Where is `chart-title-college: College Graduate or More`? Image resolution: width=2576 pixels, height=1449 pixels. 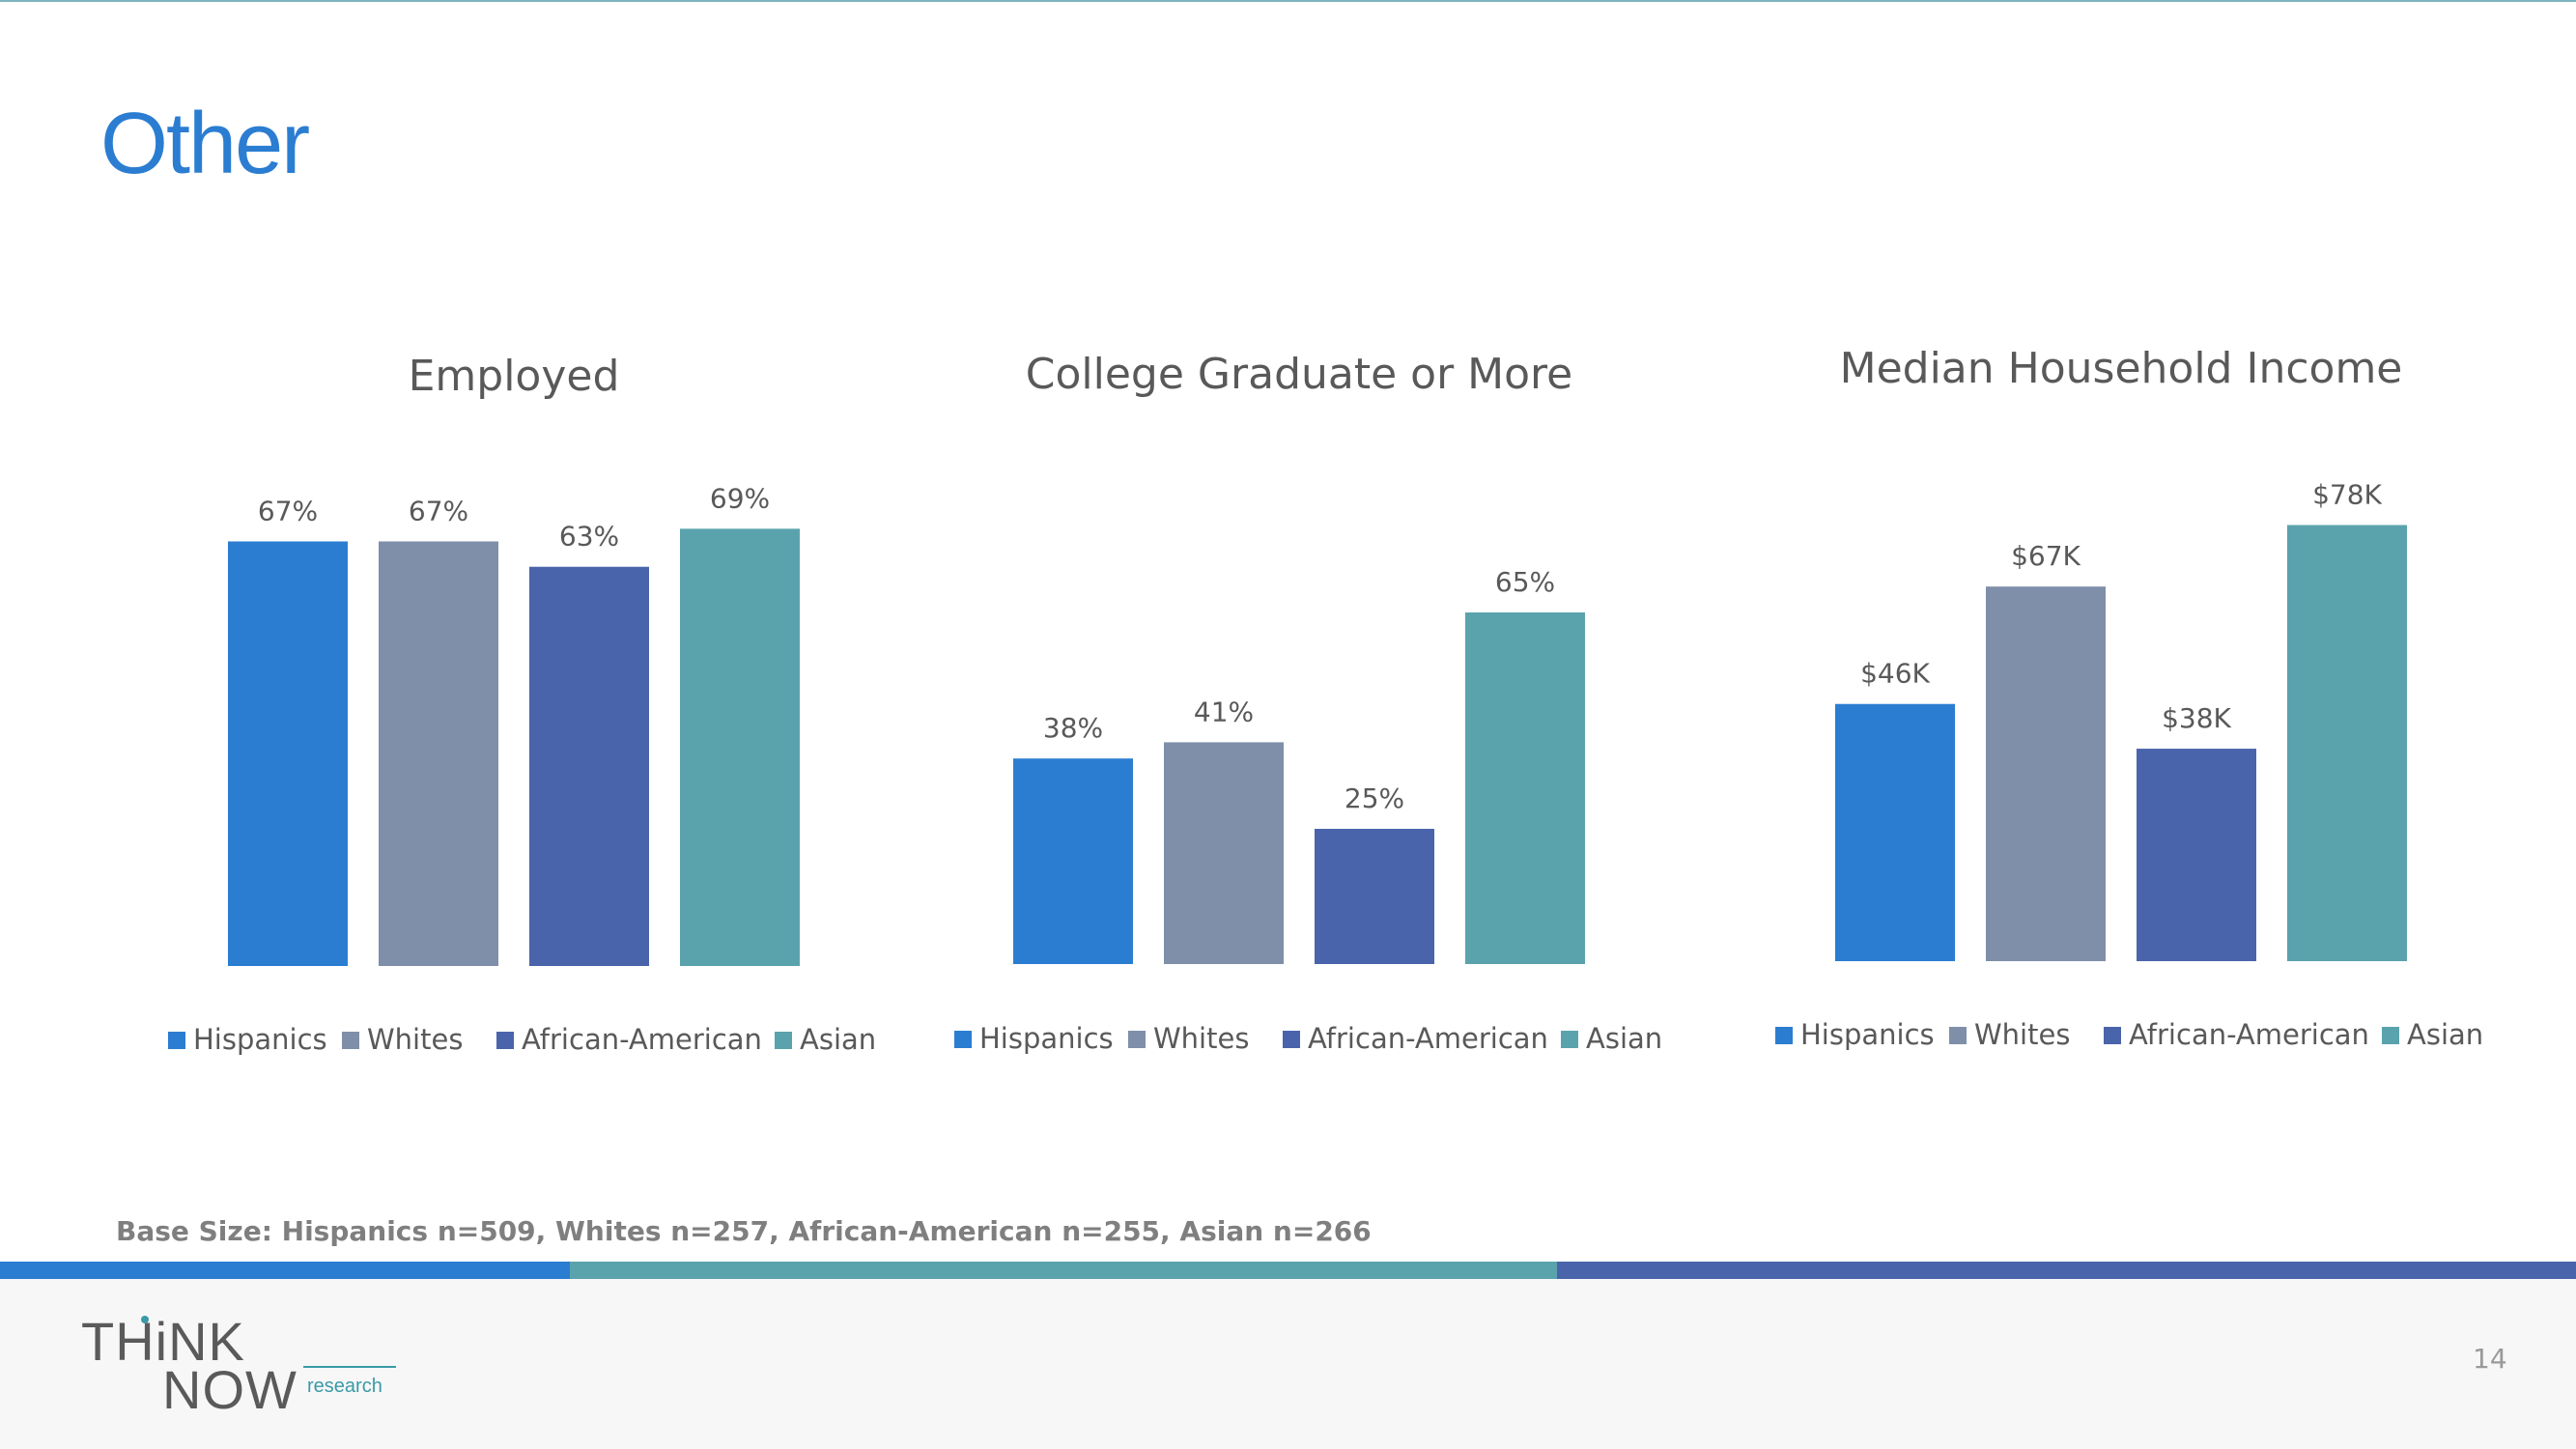
chart-title-college: College Graduate or More is located at coordinates (1299, 374).